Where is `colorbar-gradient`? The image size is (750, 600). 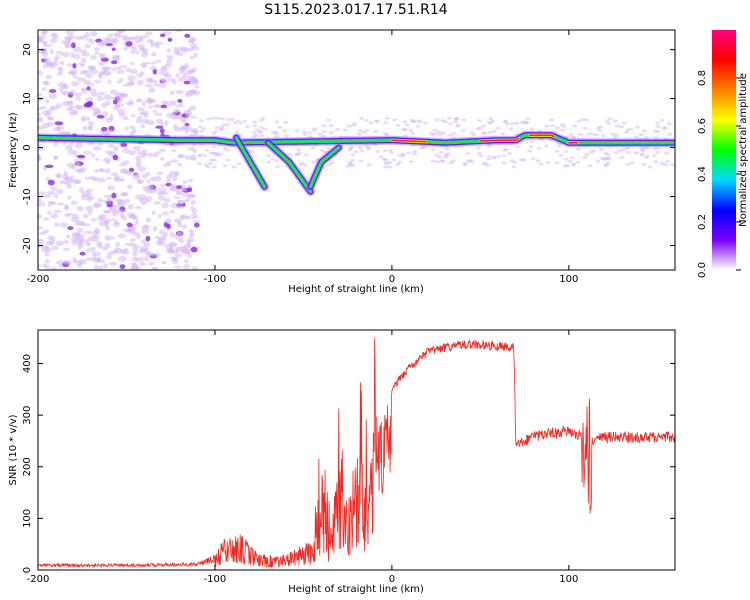
colorbar-gradient is located at coordinates (724, 150).